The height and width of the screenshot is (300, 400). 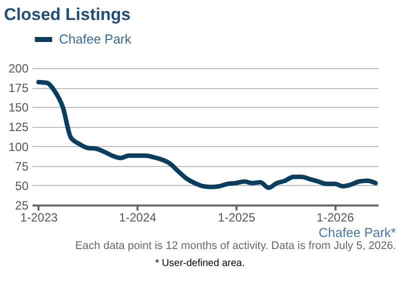 I want to click on y-tick-label: 25, so click(x=22, y=205).